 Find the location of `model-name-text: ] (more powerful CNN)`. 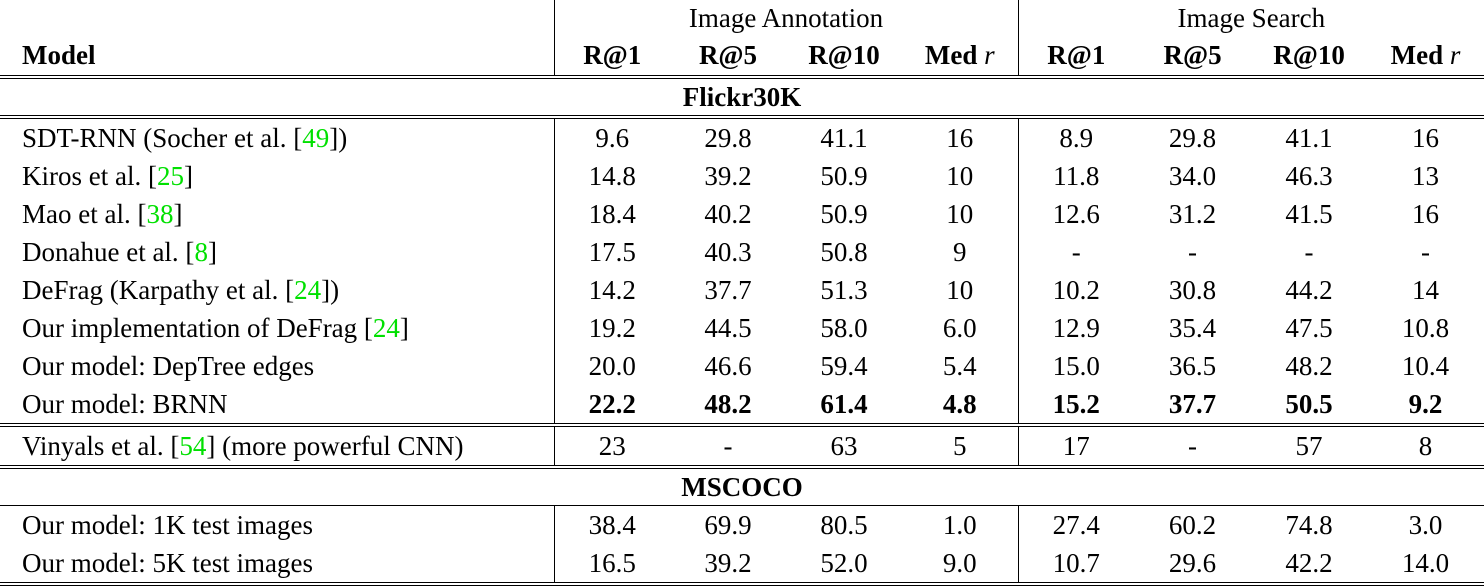

model-name-text: ] (more powerful CNN) is located at coordinates (335, 445).